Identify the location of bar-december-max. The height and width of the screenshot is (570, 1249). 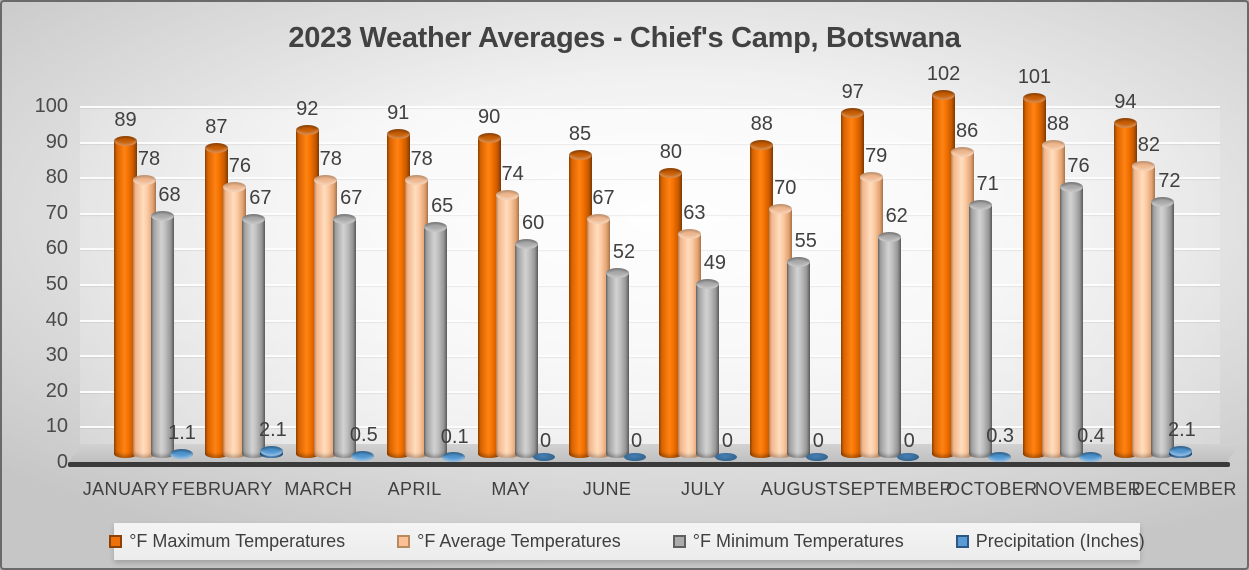
(1125, 288).